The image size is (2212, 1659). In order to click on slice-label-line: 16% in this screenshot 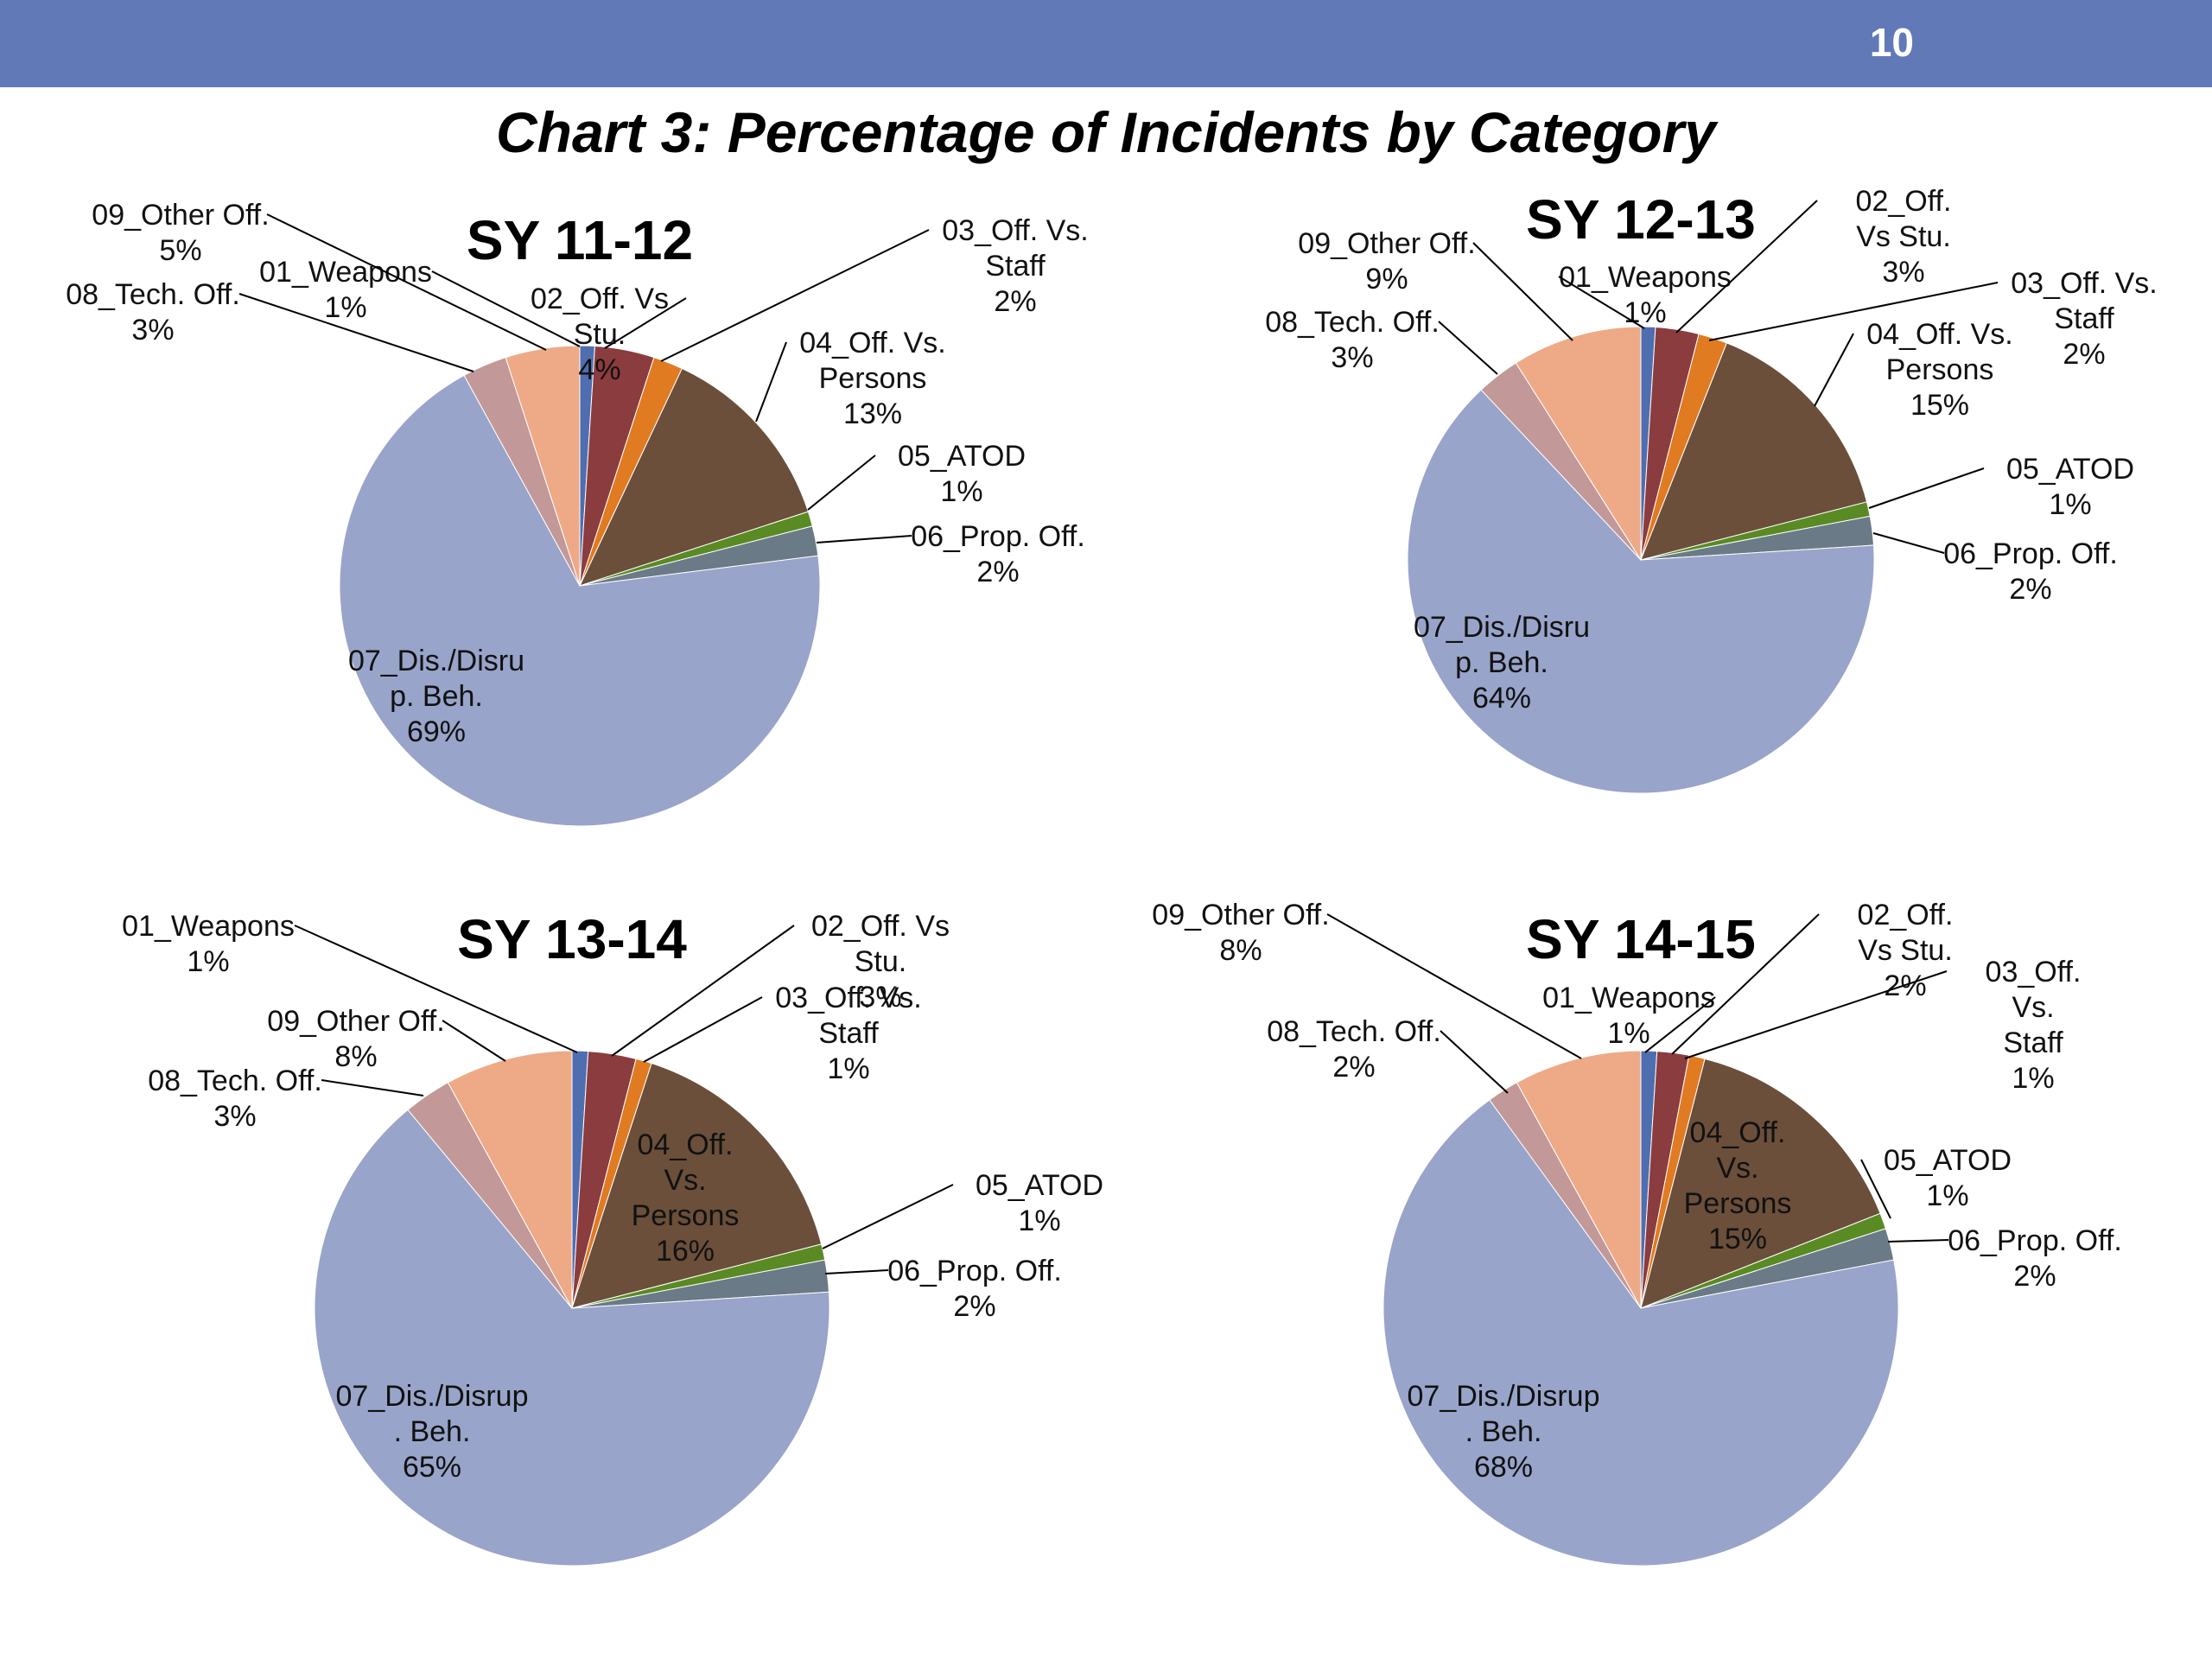, I will do `click(685, 1251)`.